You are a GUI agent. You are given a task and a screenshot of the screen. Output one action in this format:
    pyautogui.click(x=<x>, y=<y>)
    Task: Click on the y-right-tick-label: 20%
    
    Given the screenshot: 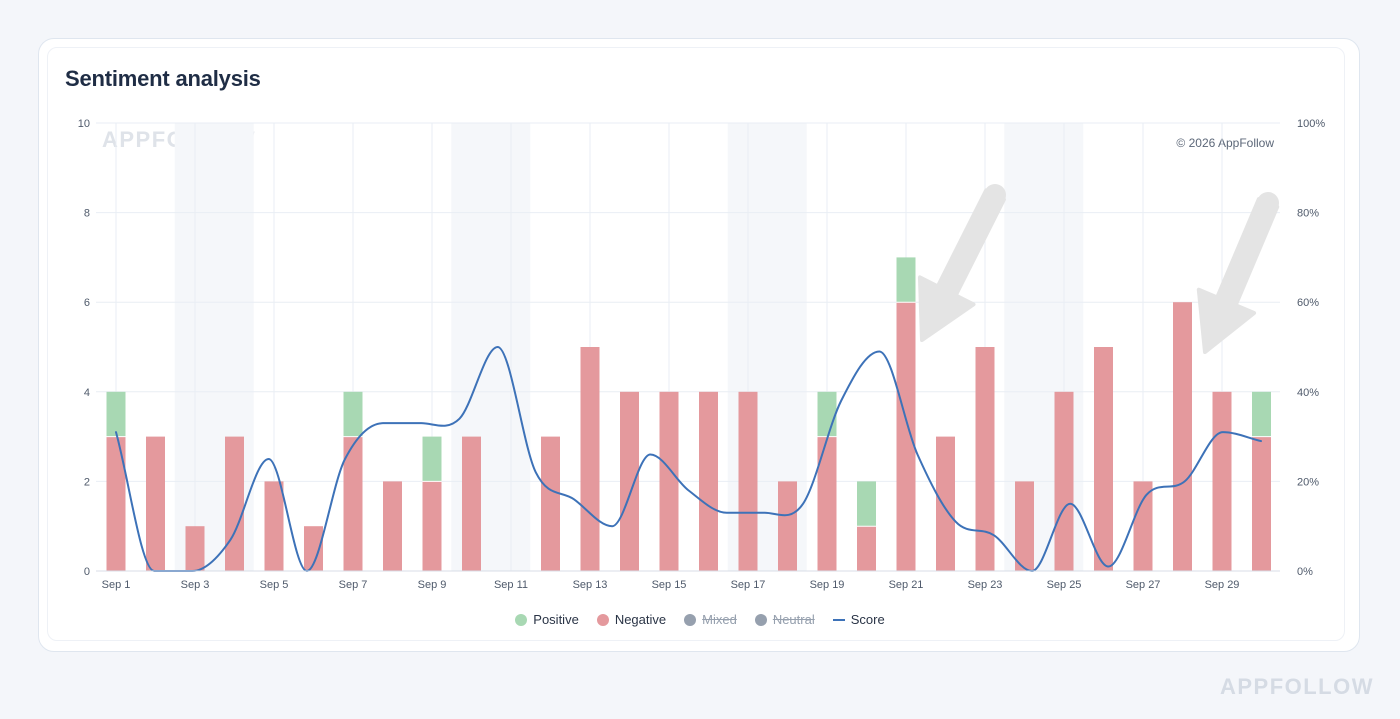 What is the action you would take?
    pyautogui.click(x=1308, y=482)
    